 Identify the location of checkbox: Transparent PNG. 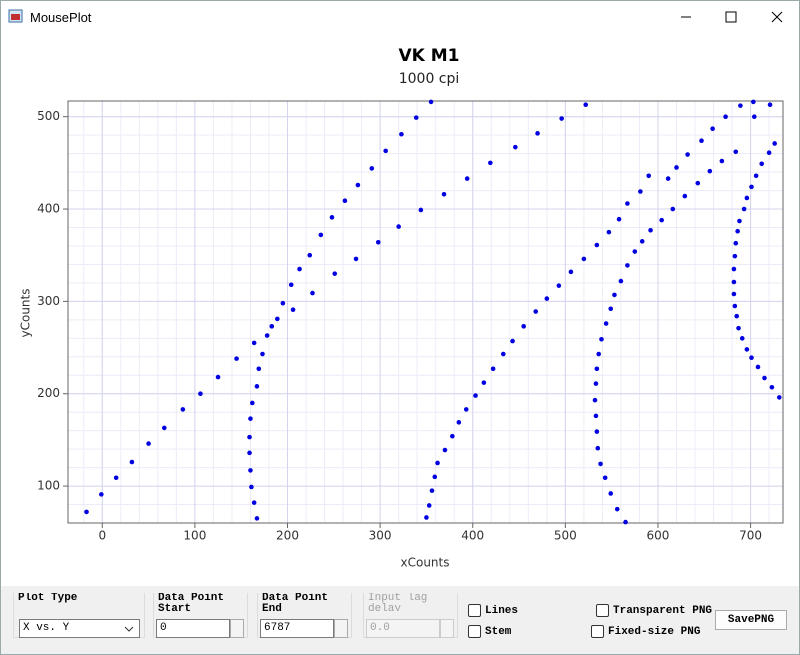
(654, 610).